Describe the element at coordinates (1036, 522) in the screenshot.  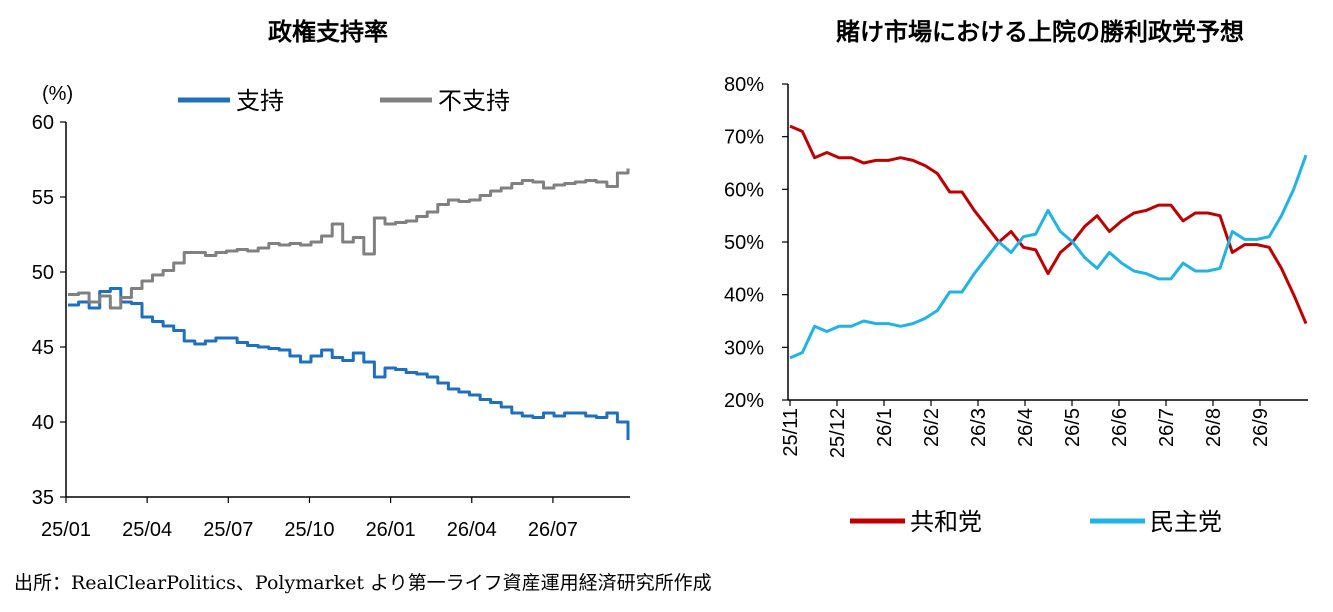
I see `right-legend: 共和党 民主党` at that location.